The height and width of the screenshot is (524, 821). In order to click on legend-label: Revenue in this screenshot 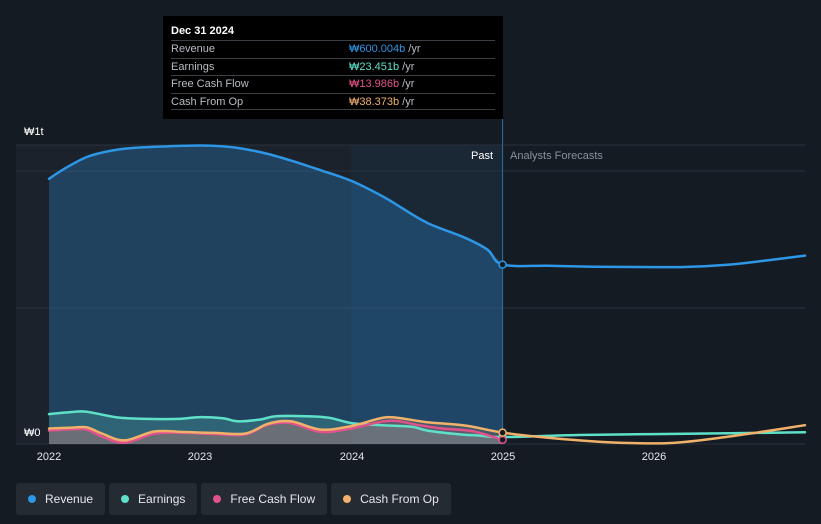, I will do `click(69, 499)`.